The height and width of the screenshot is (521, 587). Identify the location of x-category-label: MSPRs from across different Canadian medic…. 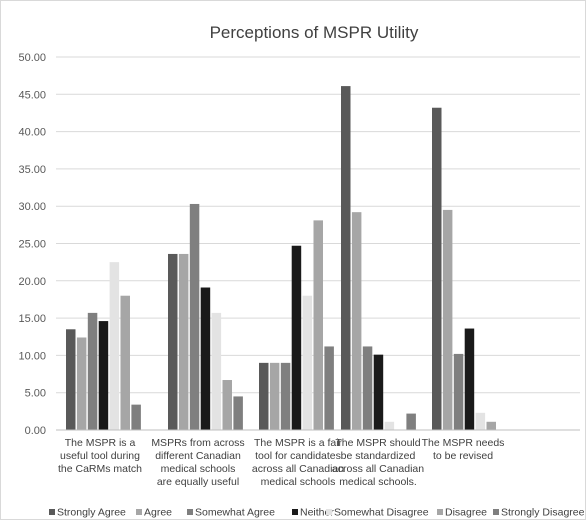
(197, 462).